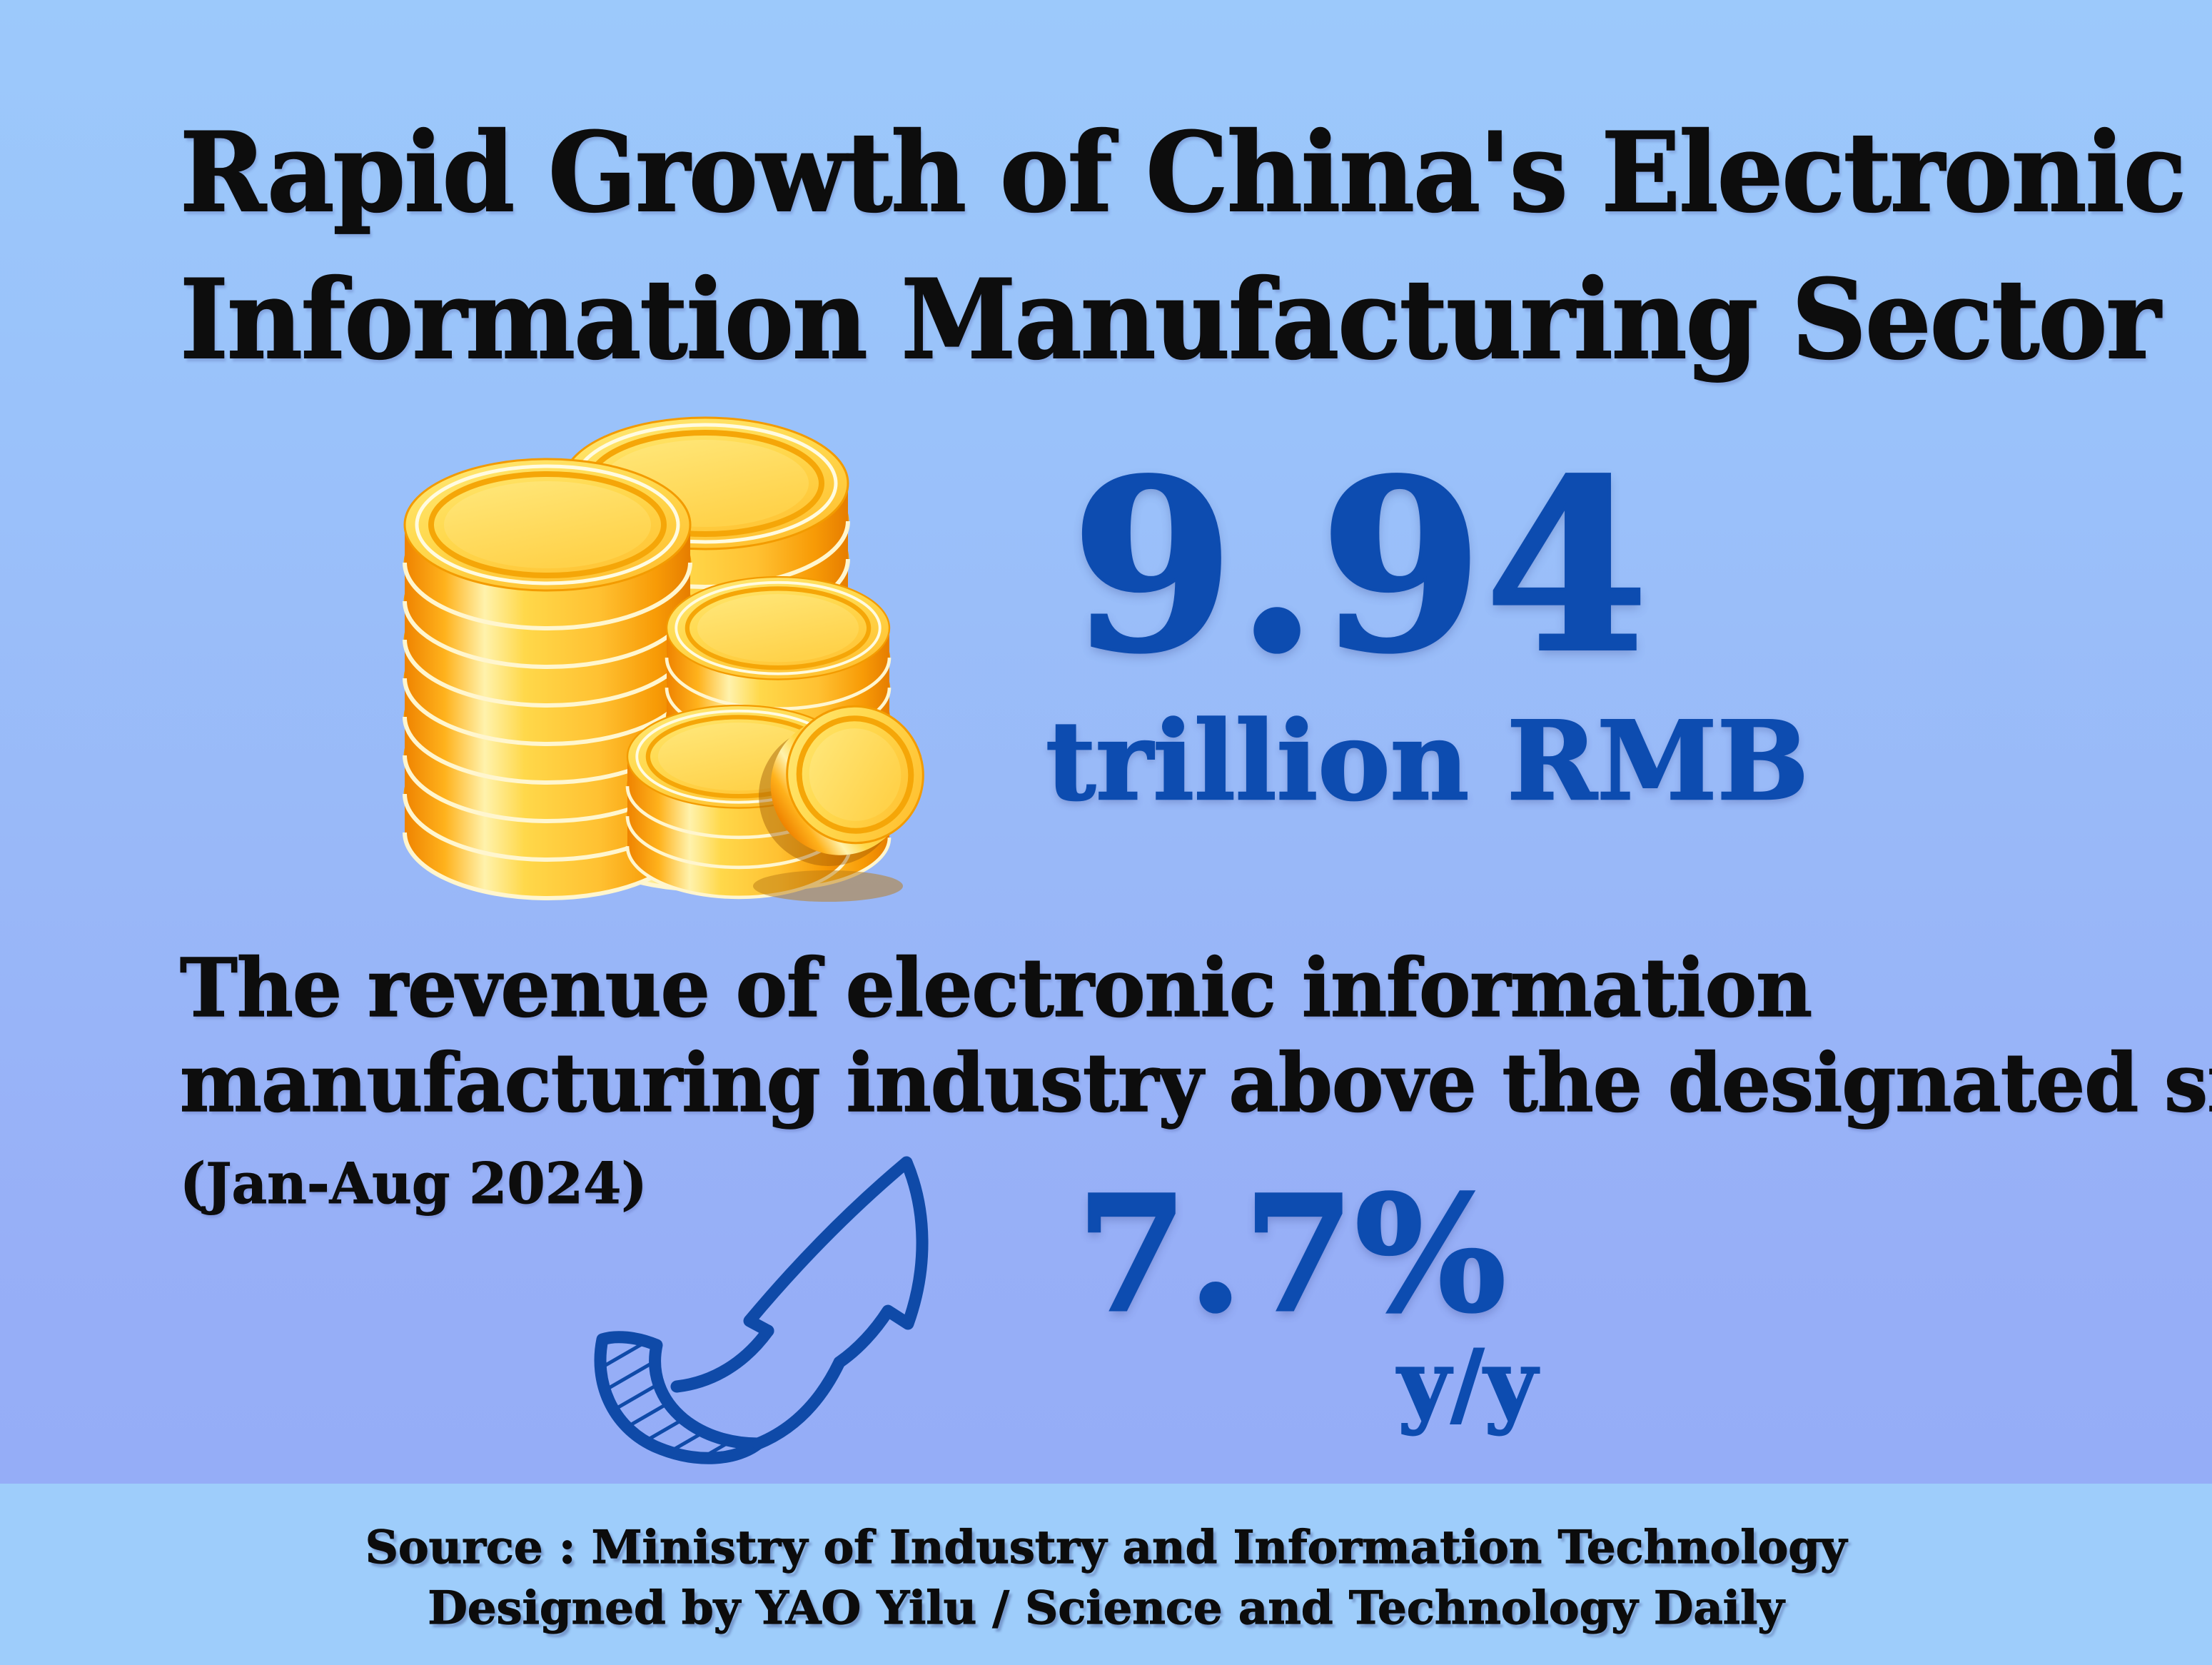  I want to click on growth-label: y/y, so click(1467, 1383).